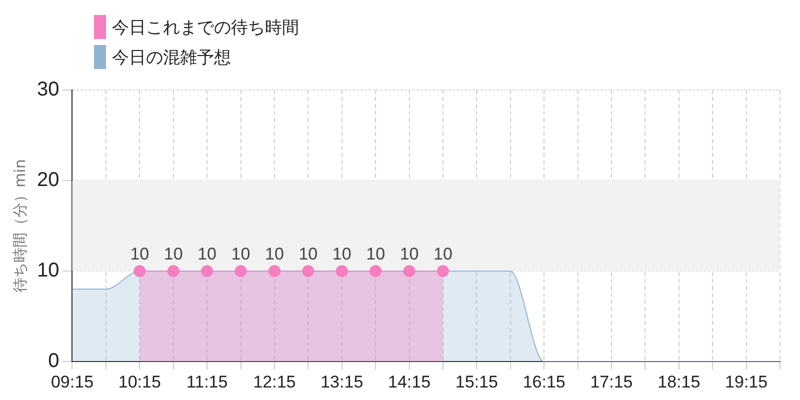 This screenshot has height=400, width=800. What do you see at coordinates (476, 382) in the screenshot?
I see `x-tick-label: 15:15` at bounding box center [476, 382].